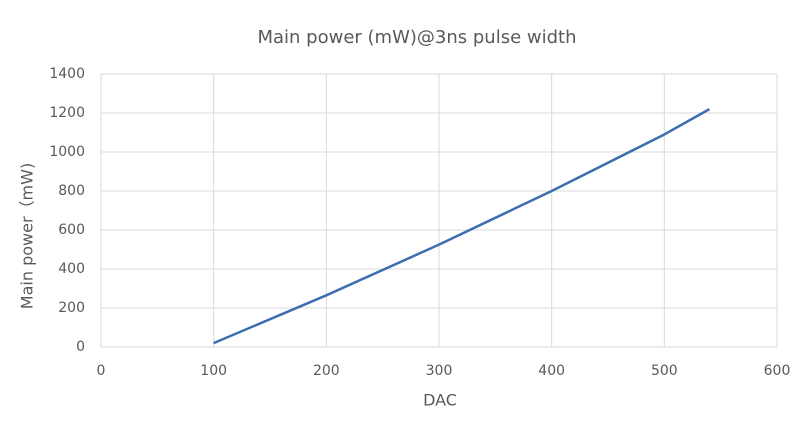  Describe the element at coordinates (71, 191) in the screenshot. I see `y-tick-label: 800` at that location.